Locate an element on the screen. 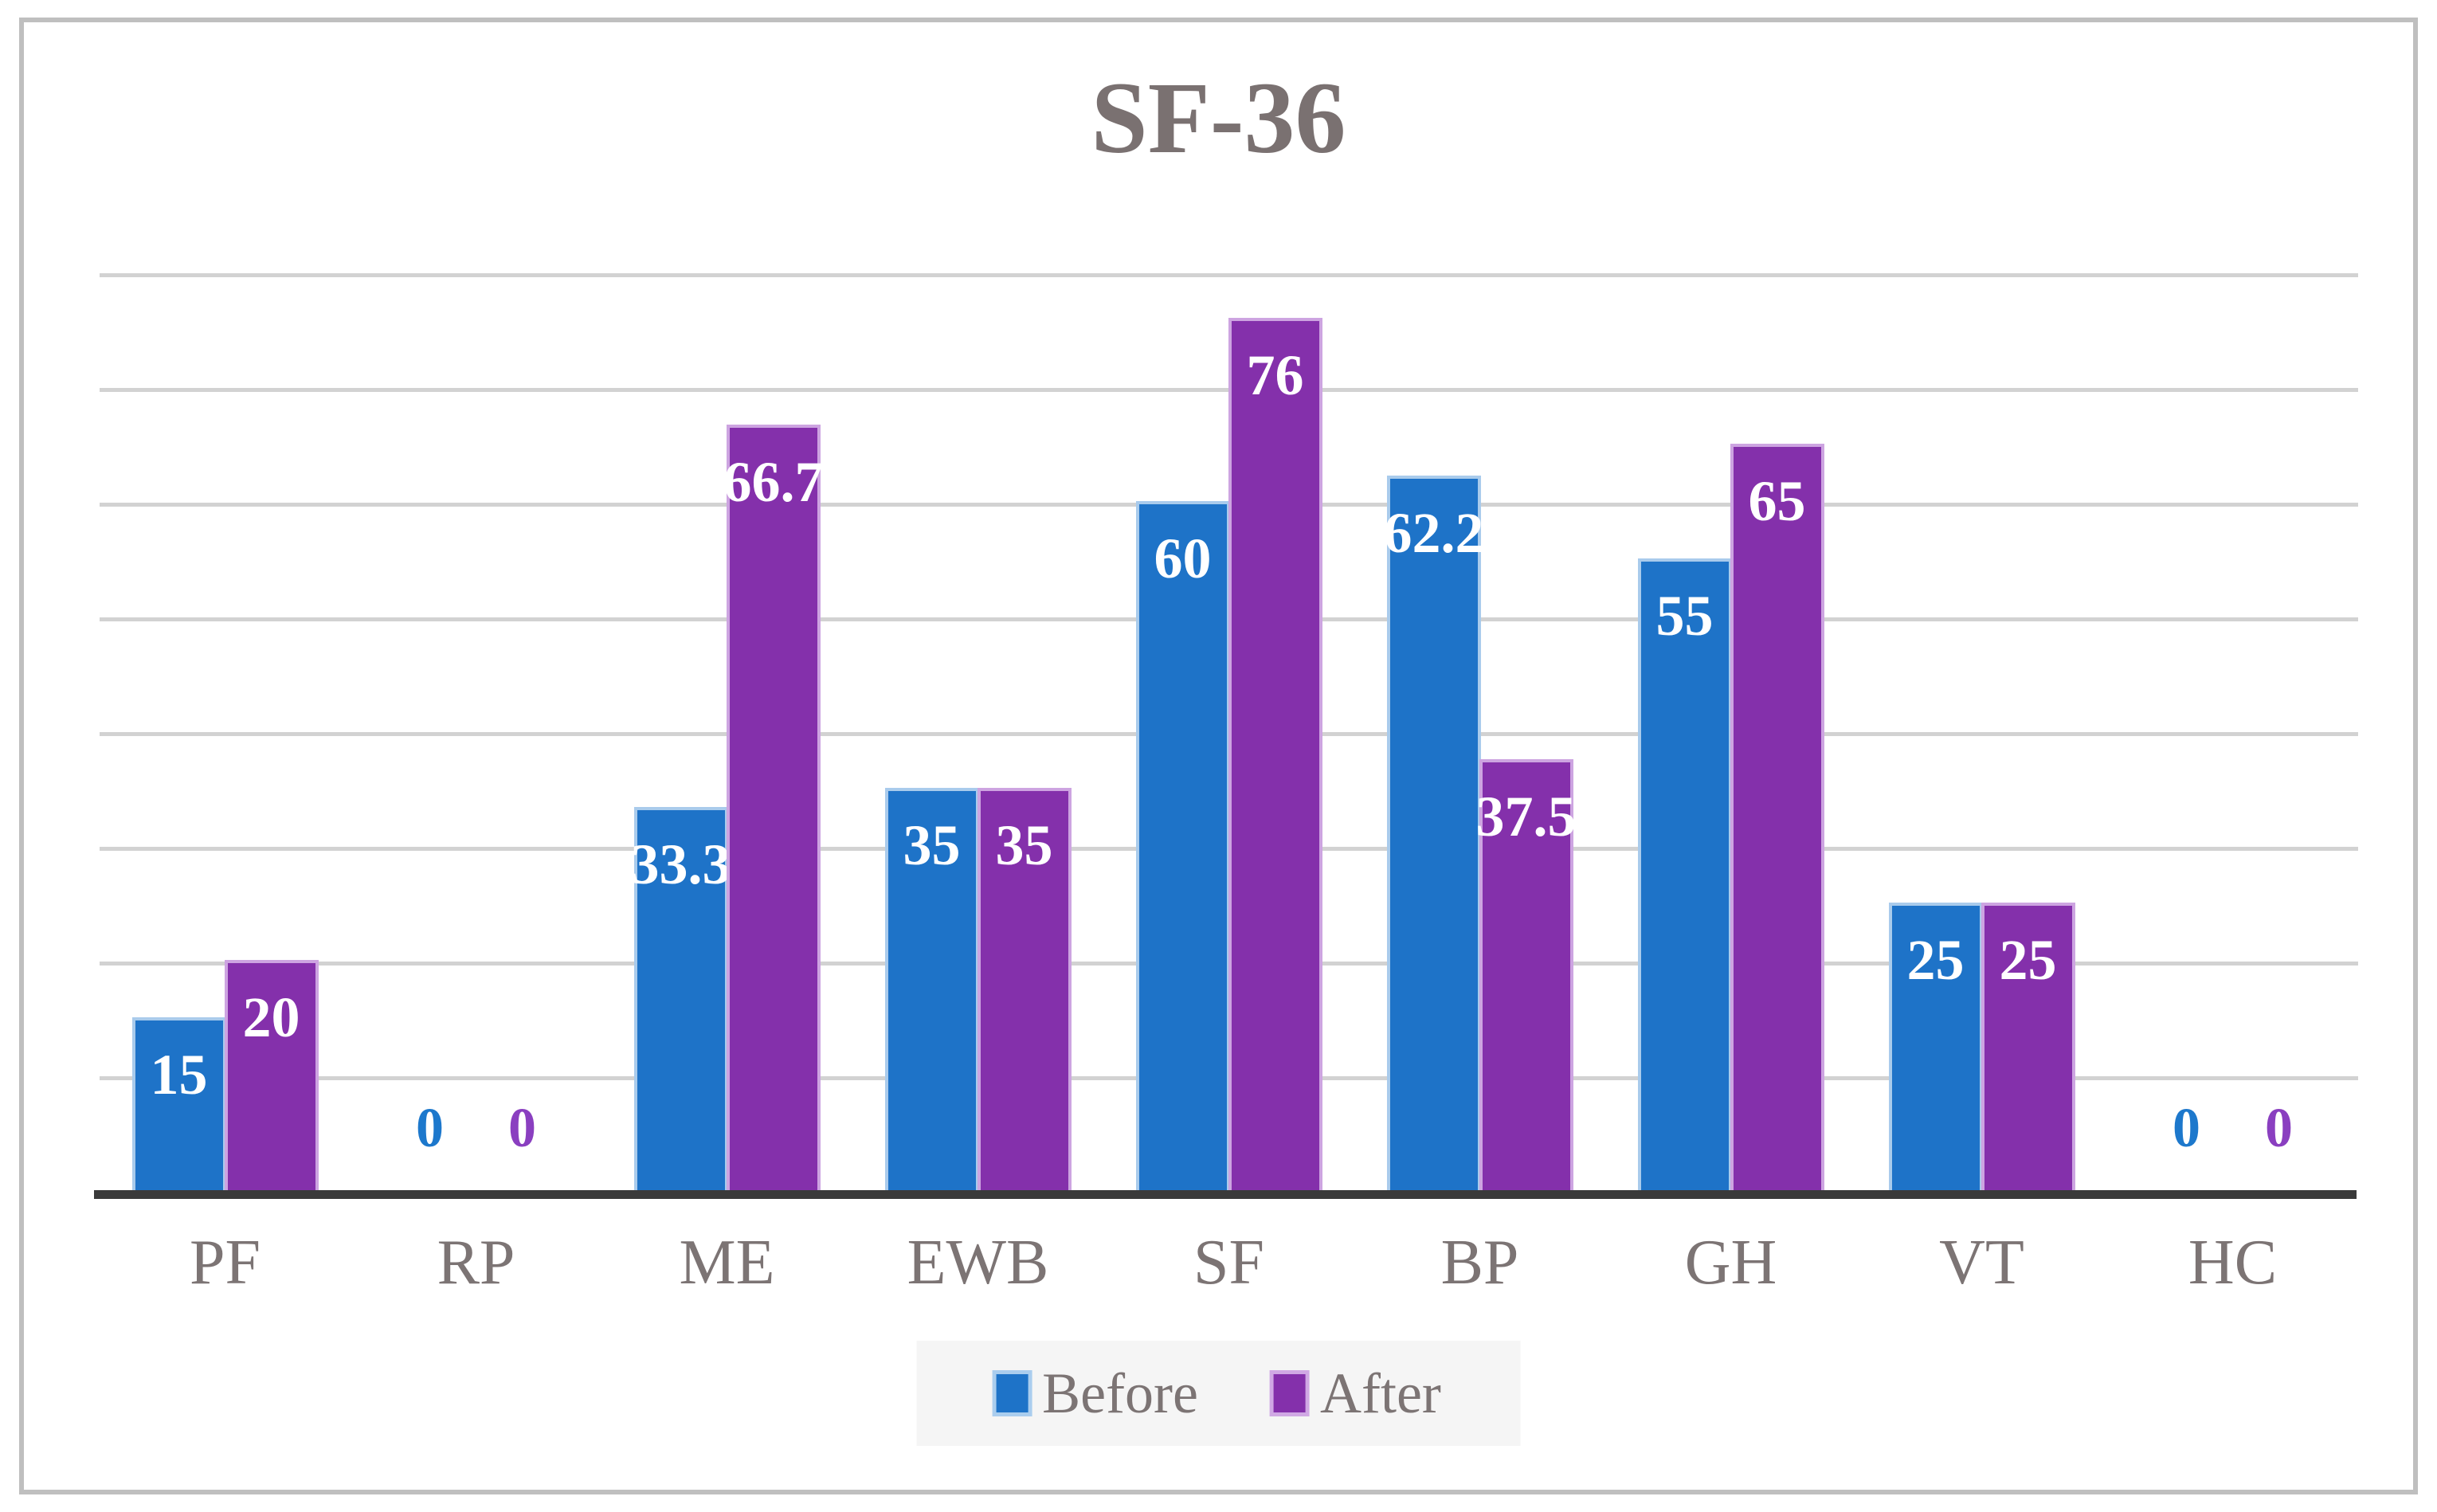 The height and width of the screenshot is (1512, 2437). x-axis-label-ME: ME is located at coordinates (727, 1263).